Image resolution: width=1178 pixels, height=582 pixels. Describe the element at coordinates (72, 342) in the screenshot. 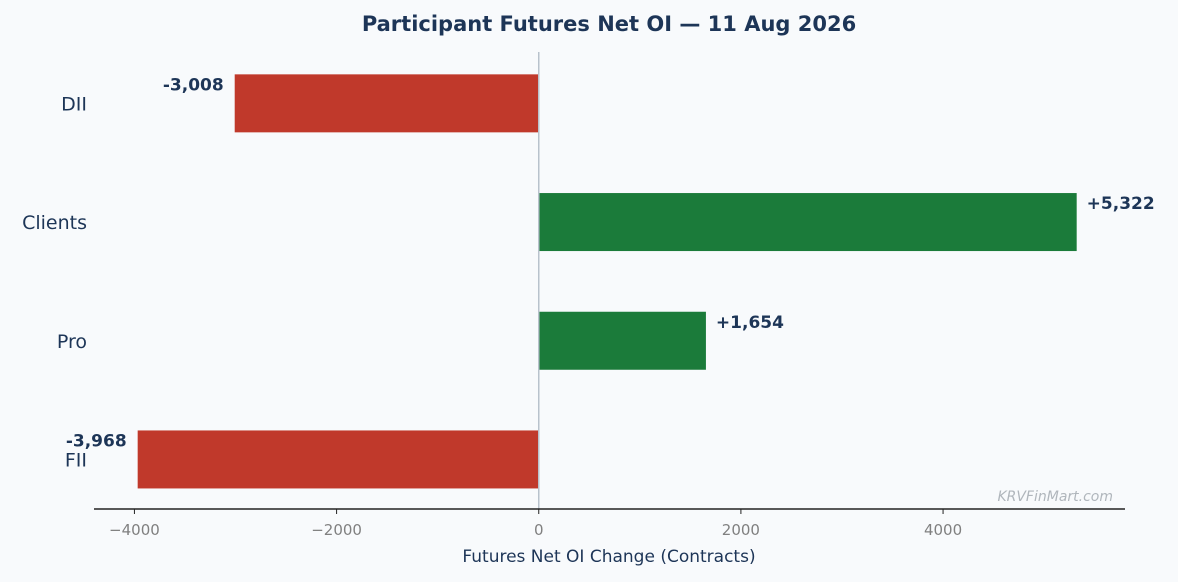

I see `category-label-pro: Pro` at that location.